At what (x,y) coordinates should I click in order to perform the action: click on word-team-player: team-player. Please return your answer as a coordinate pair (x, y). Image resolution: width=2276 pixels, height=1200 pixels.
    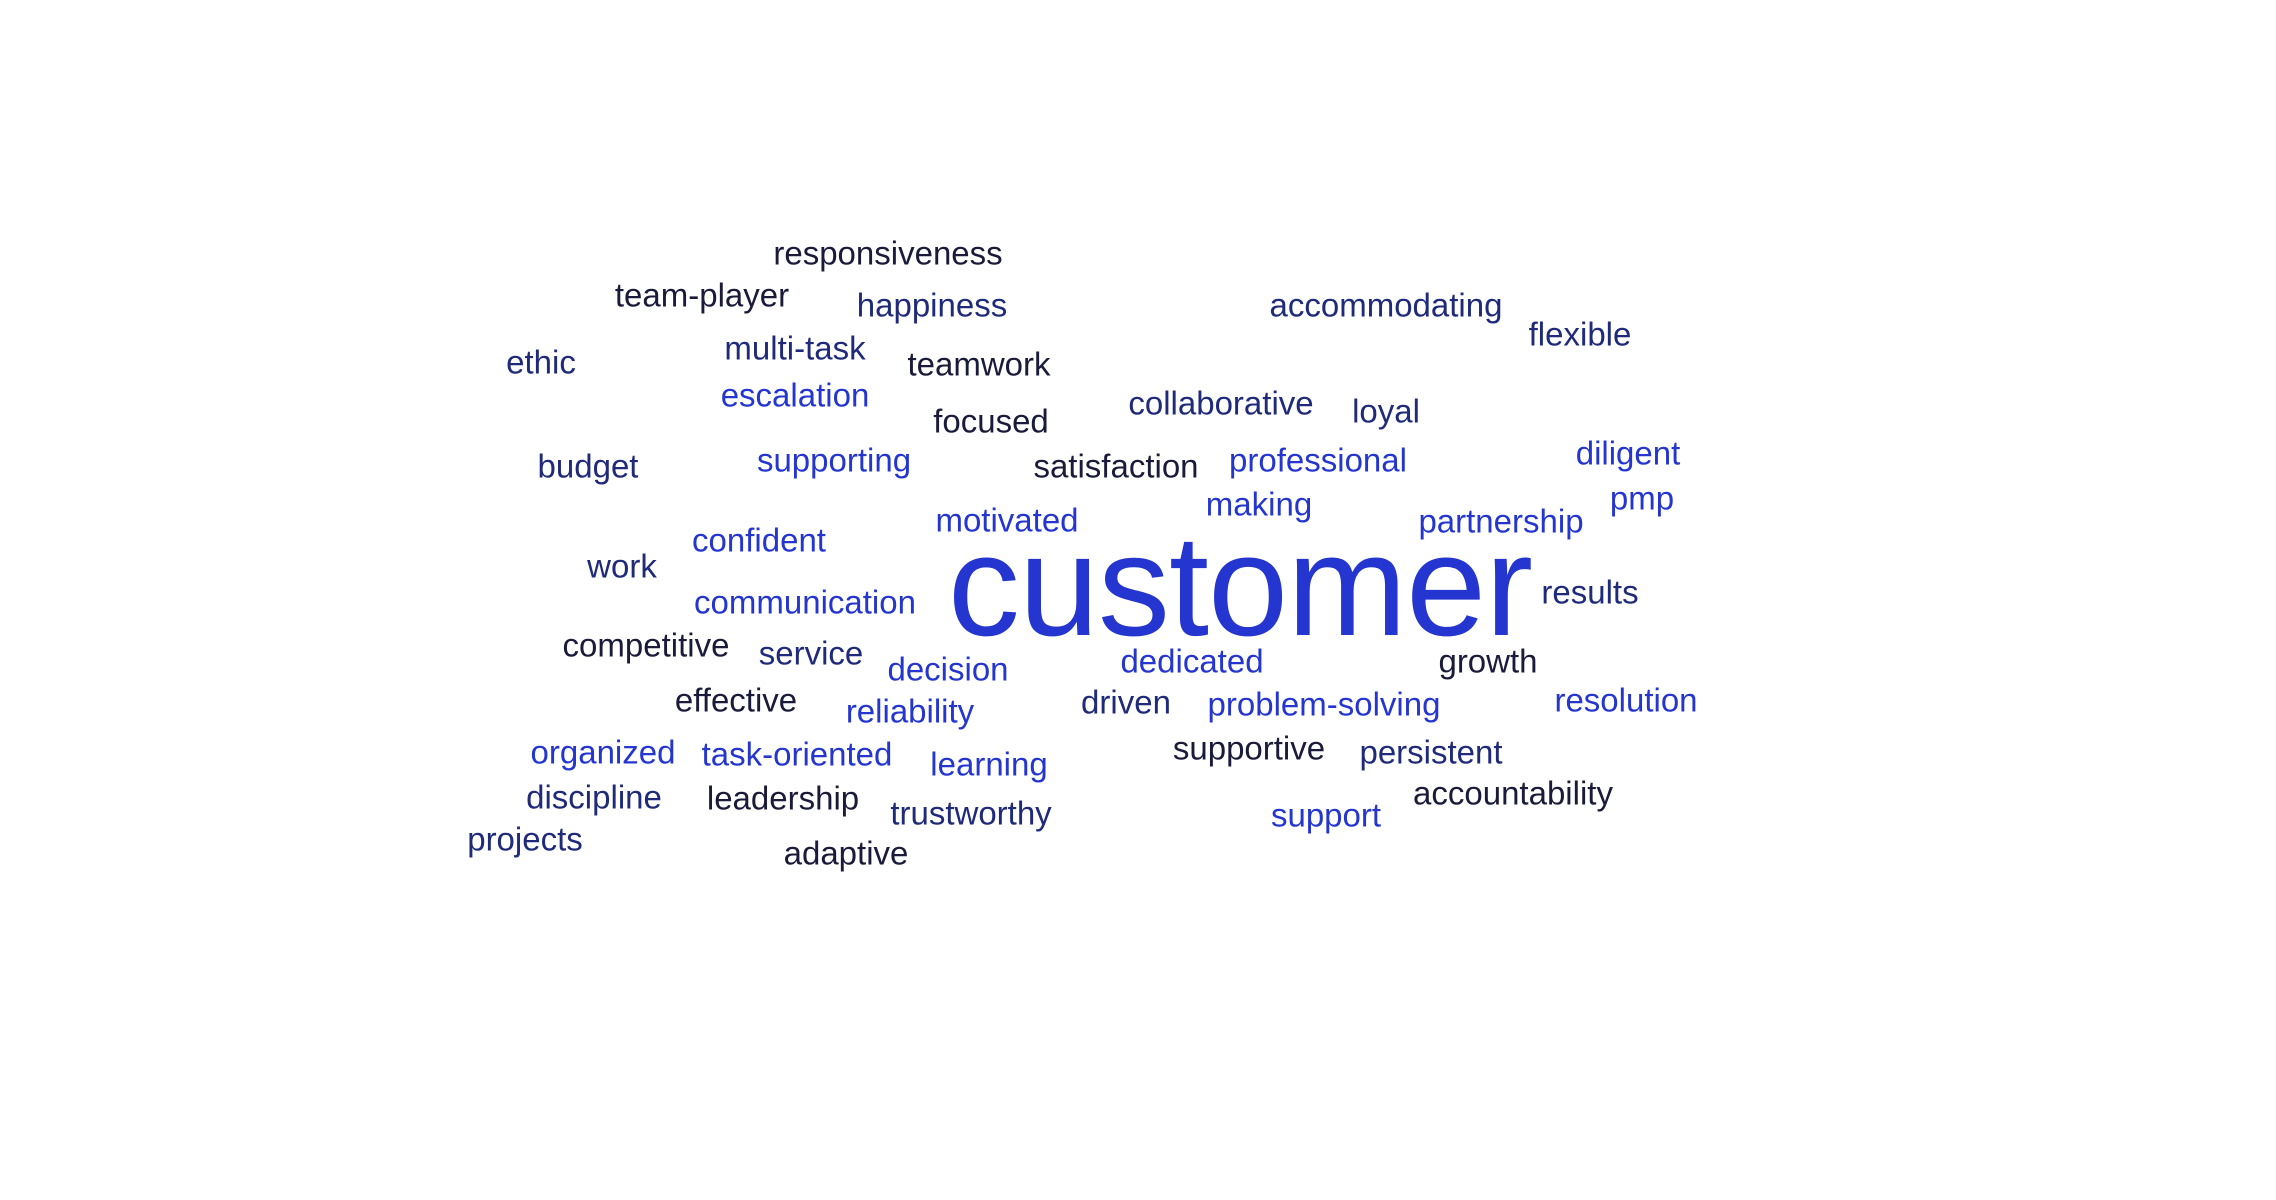
    Looking at the image, I should click on (702, 295).